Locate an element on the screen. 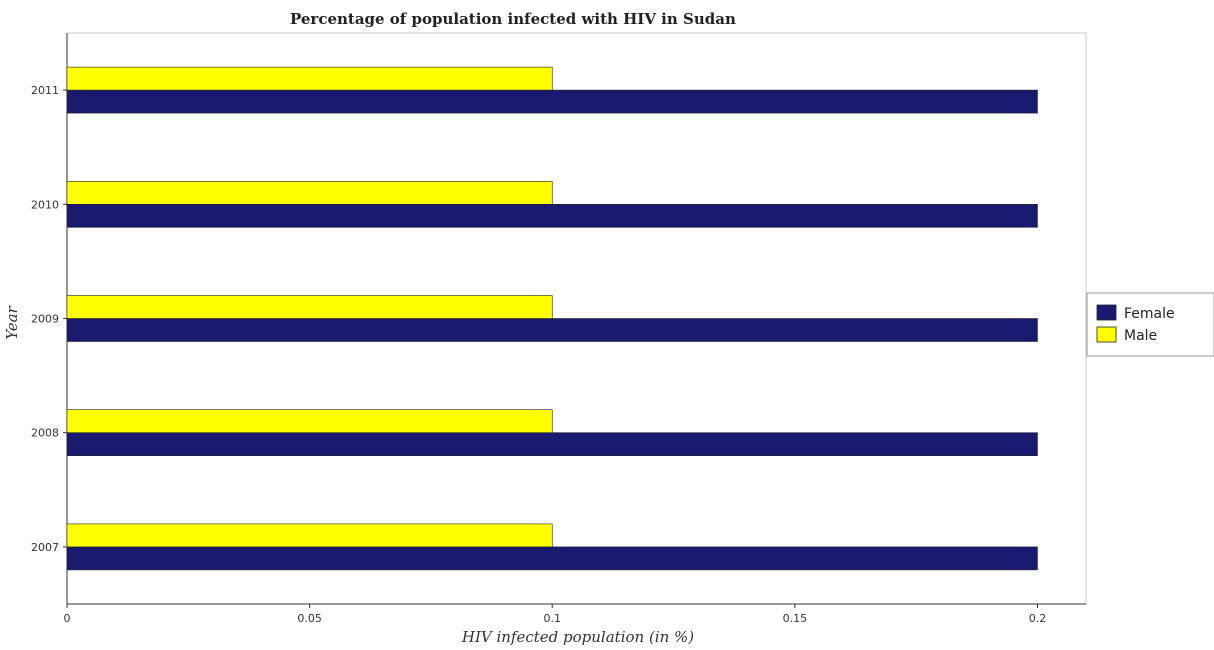  y-tick-label: 2011 is located at coordinates (45, 90).